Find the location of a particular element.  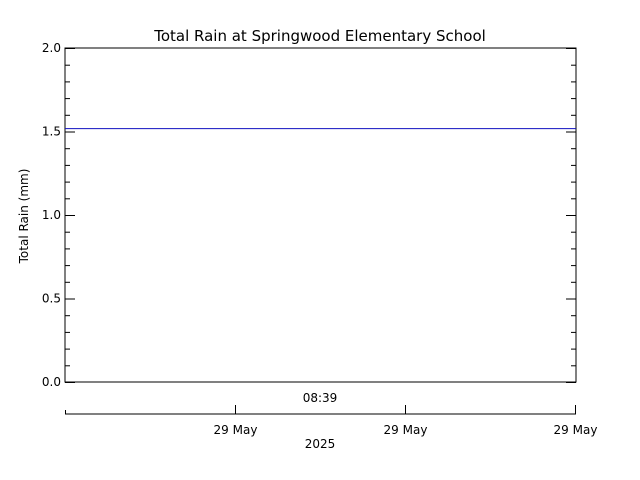

y-tick-label: 2.0 is located at coordinates (51, 48).